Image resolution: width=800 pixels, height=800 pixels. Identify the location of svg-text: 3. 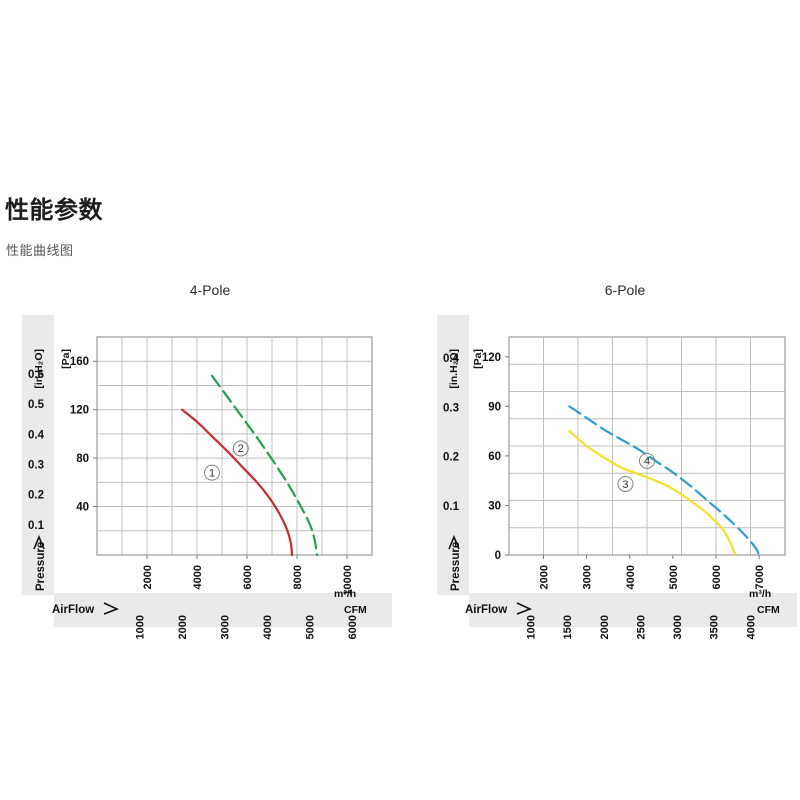
(625, 485).